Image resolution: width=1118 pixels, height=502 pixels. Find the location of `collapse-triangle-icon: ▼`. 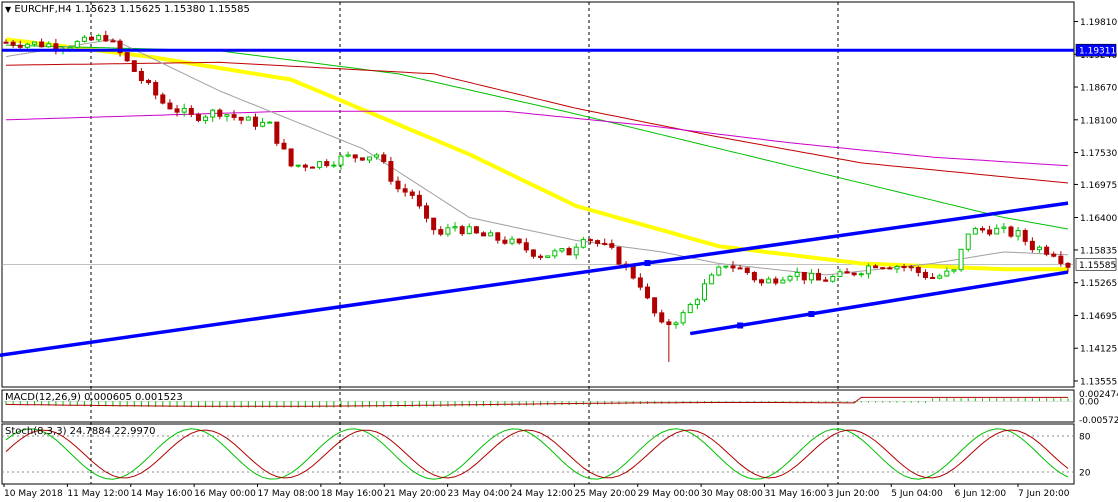

collapse-triangle-icon: ▼ is located at coordinates (8, 9).